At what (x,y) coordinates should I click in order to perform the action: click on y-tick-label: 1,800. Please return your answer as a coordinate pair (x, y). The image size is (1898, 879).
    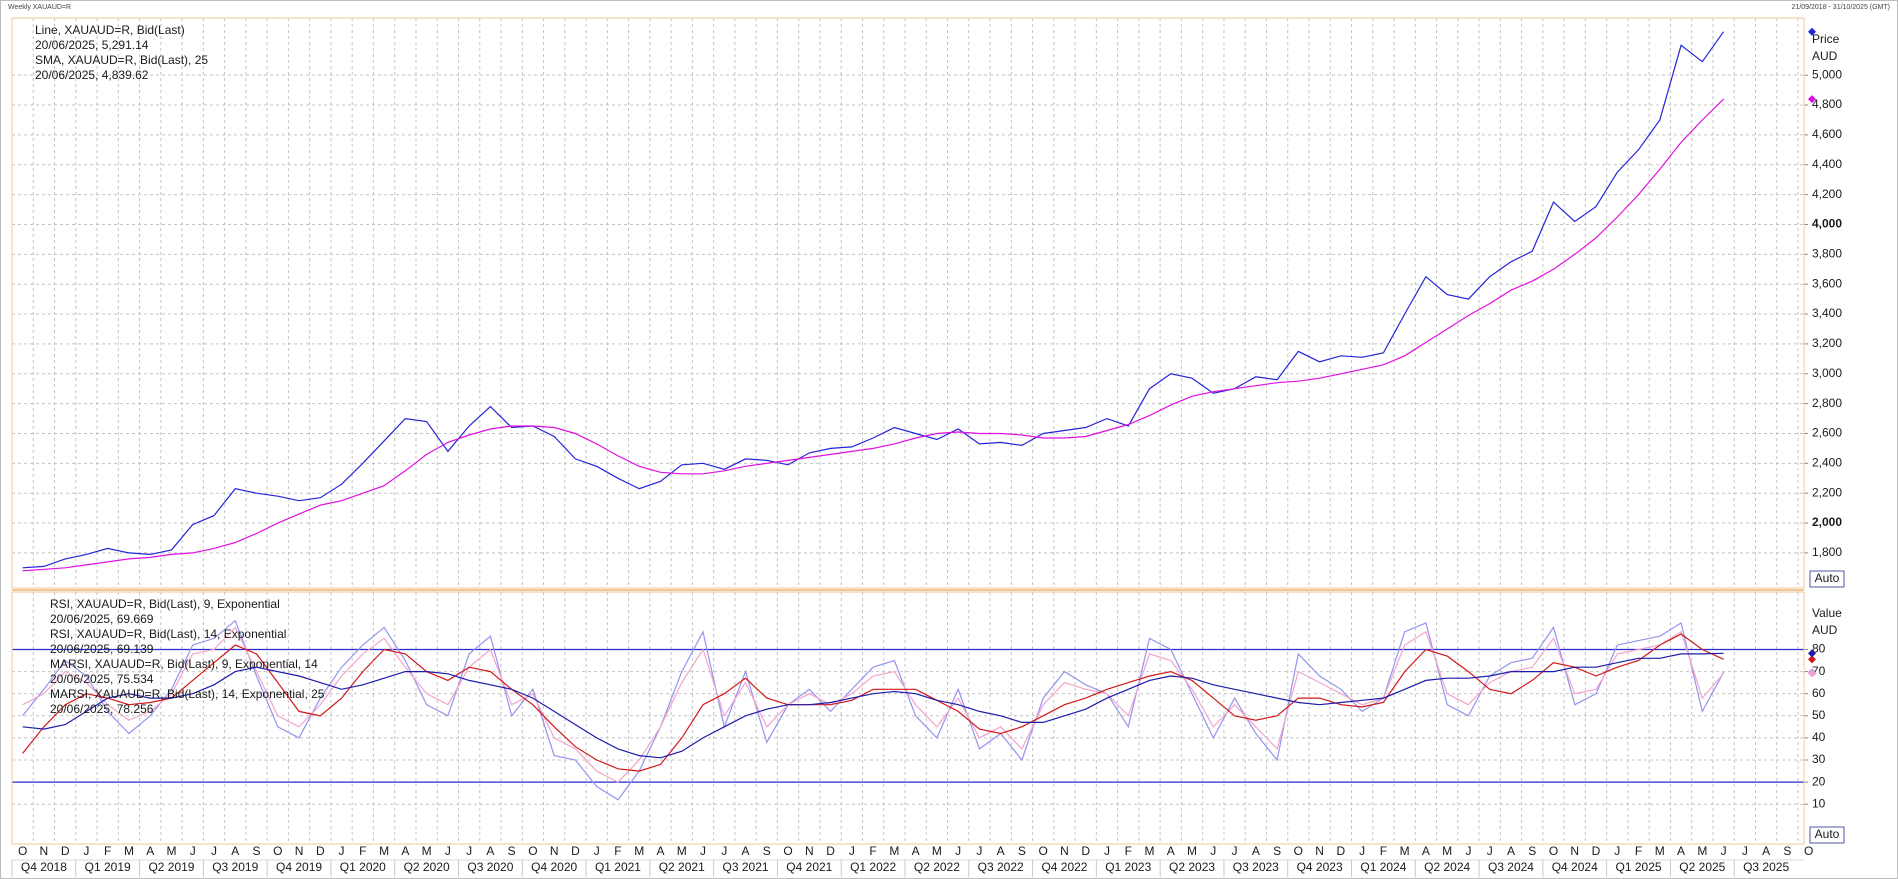
    Looking at the image, I should click on (1827, 552).